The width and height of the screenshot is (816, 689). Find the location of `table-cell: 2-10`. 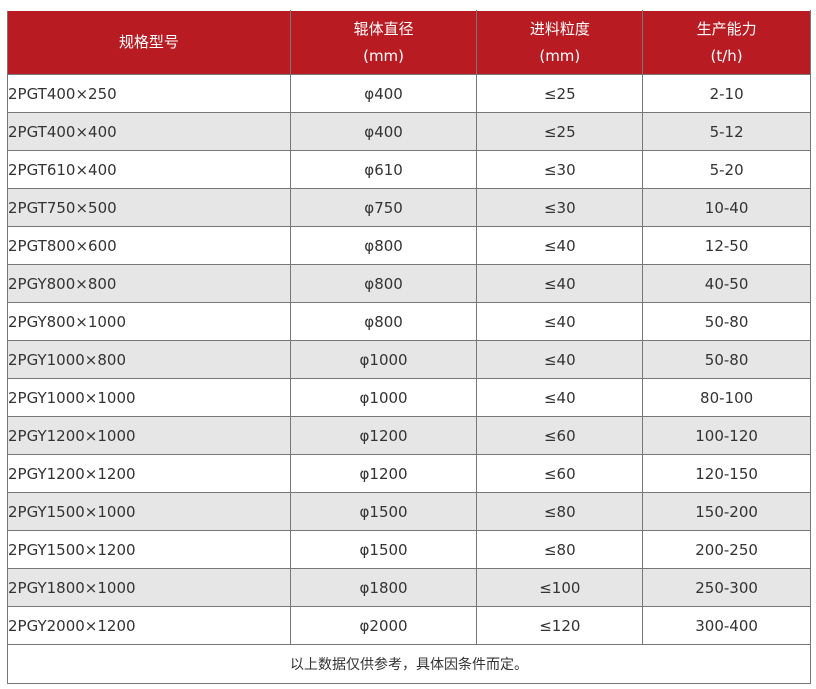

table-cell: 2-10 is located at coordinates (726, 93).